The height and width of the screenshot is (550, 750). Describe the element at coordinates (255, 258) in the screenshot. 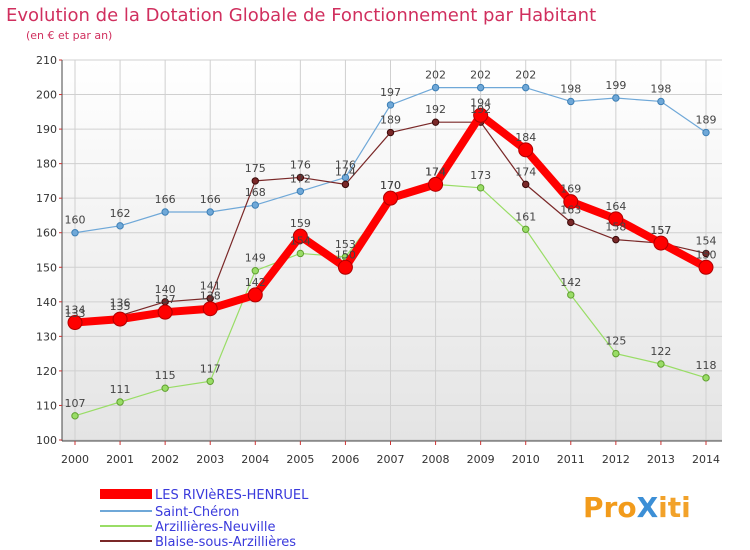

I see `data-label: 149` at that location.